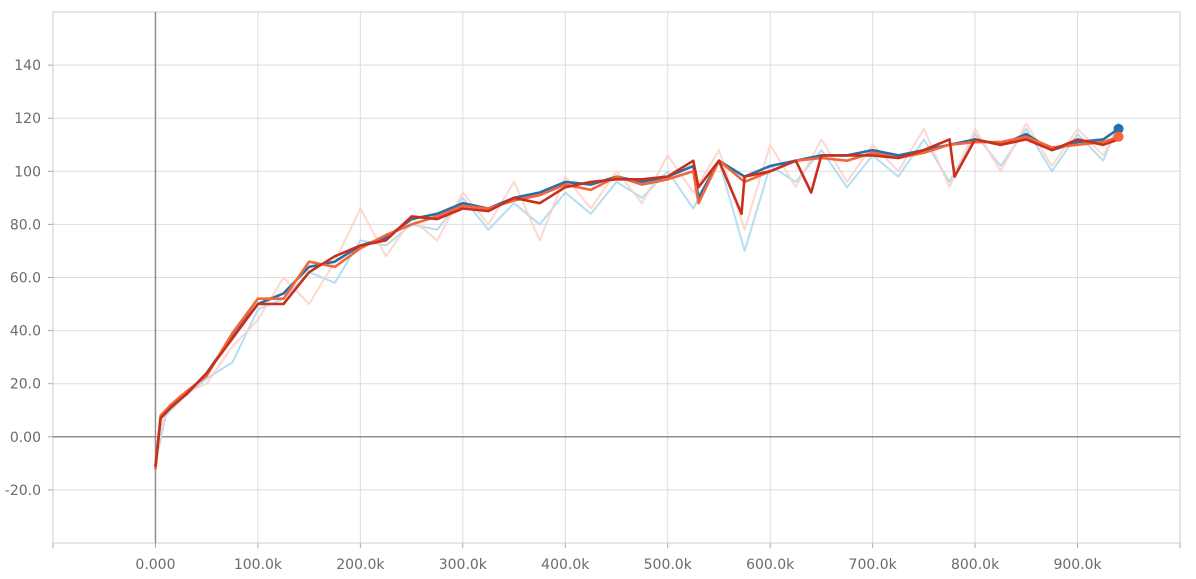 The width and height of the screenshot is (1196, 579). Describe the element at coordinates (1077, 565) in the screenshot. I see `x-tick-label: 900.0k` at that location.